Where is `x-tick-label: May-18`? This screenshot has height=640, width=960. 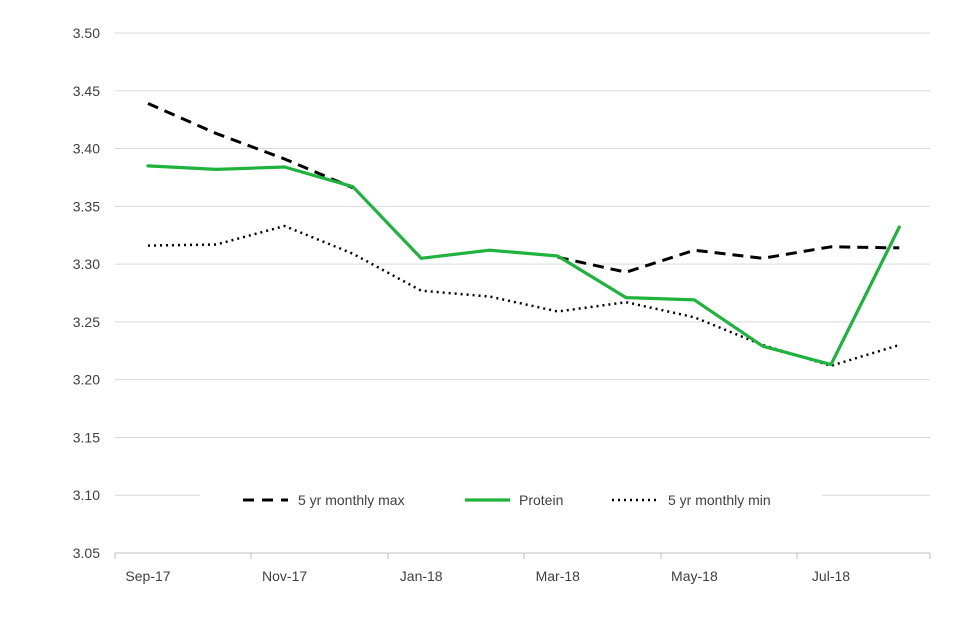
x-tick-label: May-18 is located at coordinates (694, 576).